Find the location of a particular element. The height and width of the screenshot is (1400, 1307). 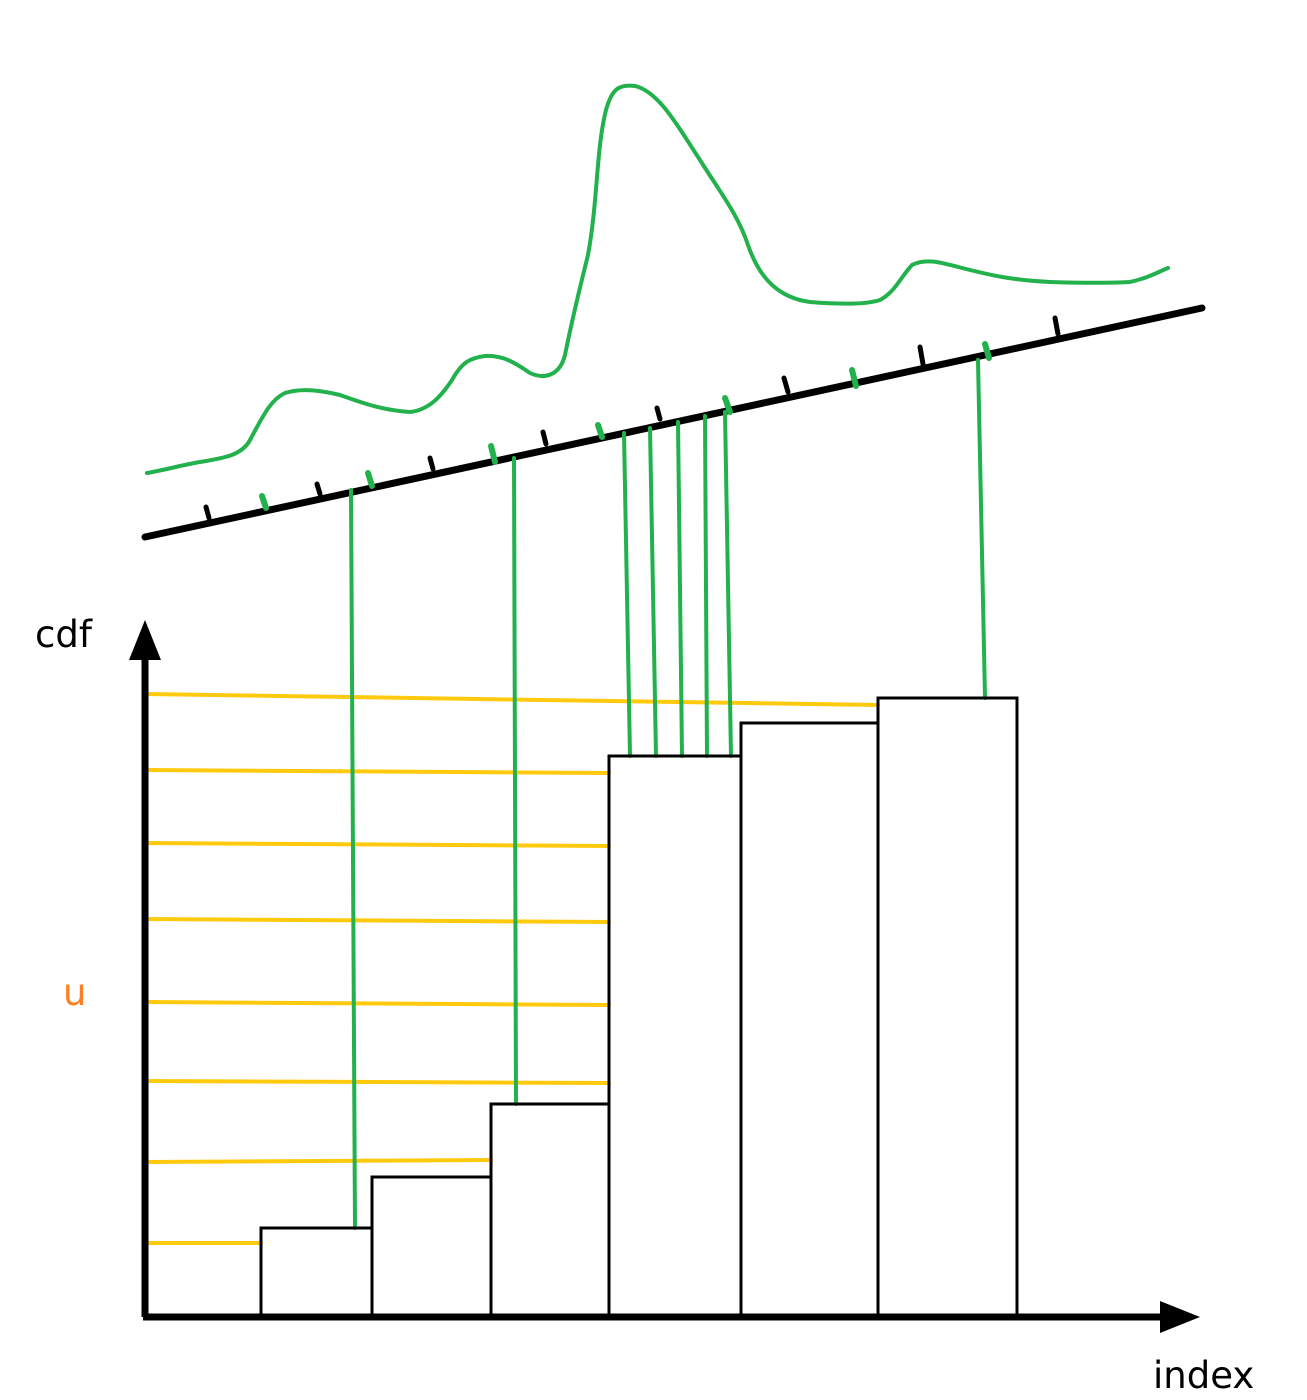

x-axis-label: index is located at coordinates (1203, 1375).